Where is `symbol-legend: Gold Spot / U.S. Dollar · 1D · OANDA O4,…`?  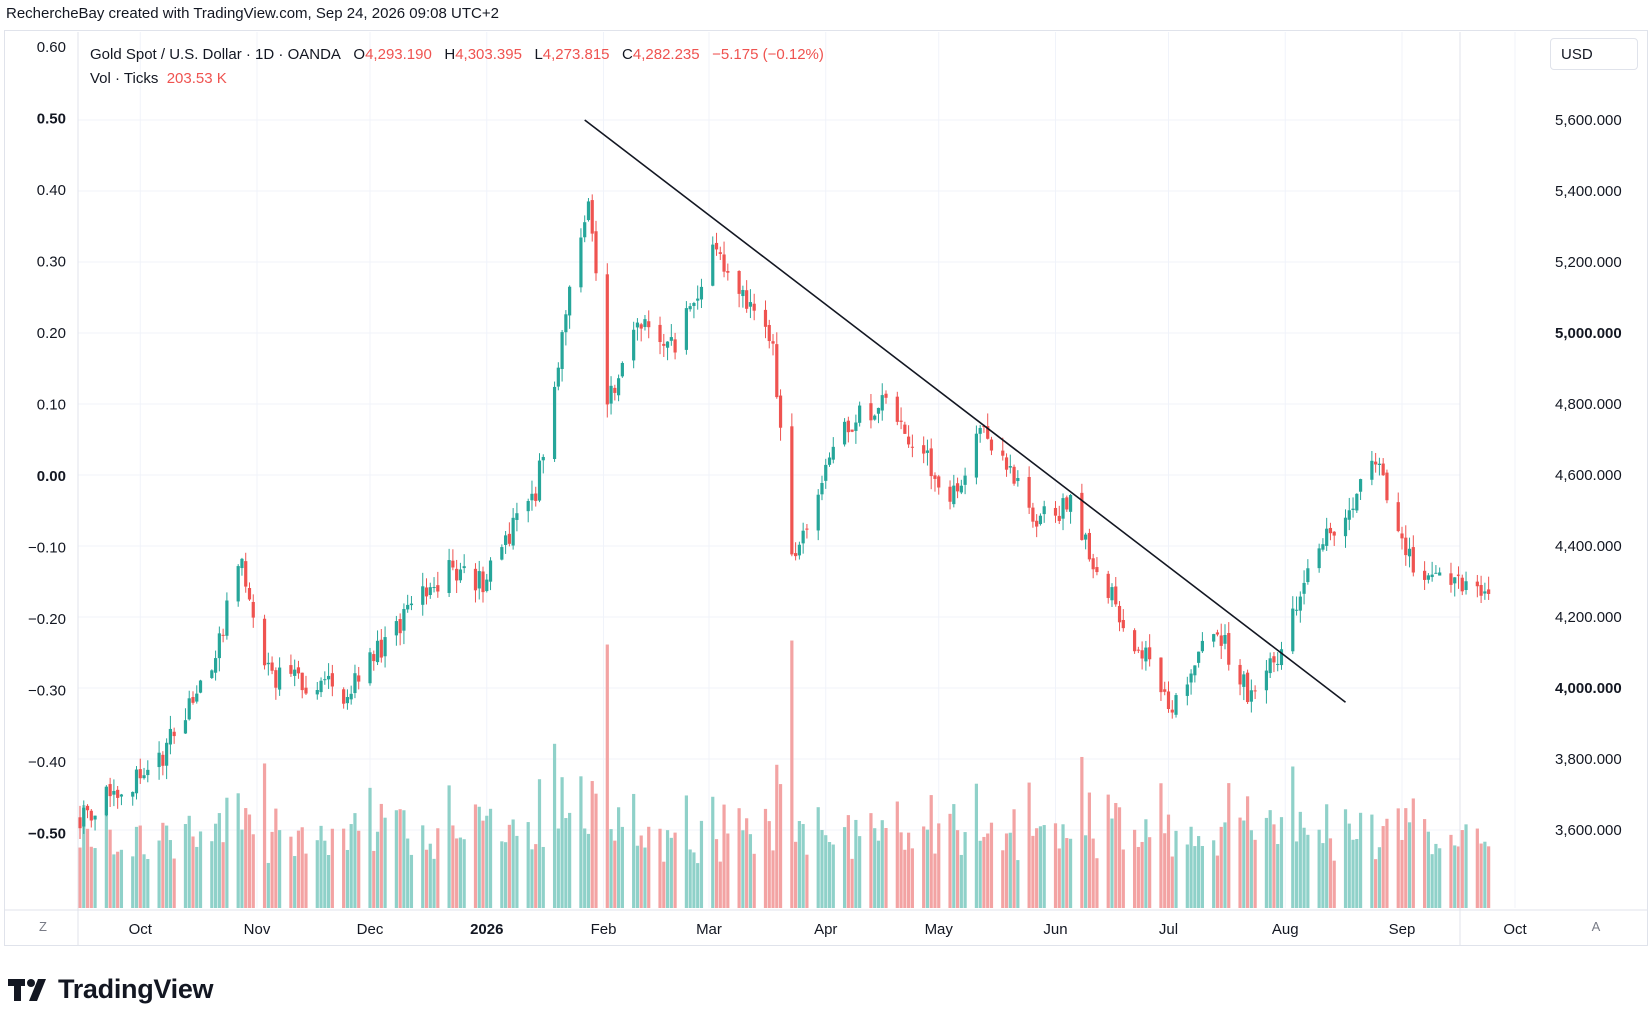
symbol-legend: Gold Spot / U.S. Dollar · 1D · OANDA O4,… is located at coordinates (457, 67).